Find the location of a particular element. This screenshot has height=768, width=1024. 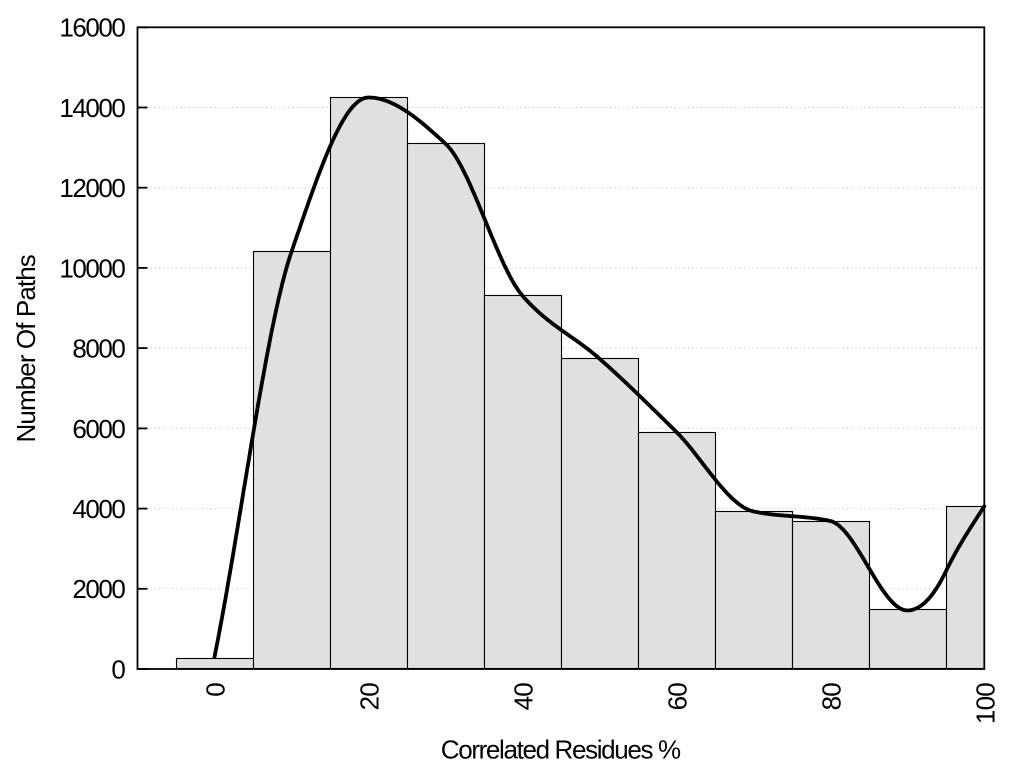

svg-text: 12000 is located at coordinates (92, 188).